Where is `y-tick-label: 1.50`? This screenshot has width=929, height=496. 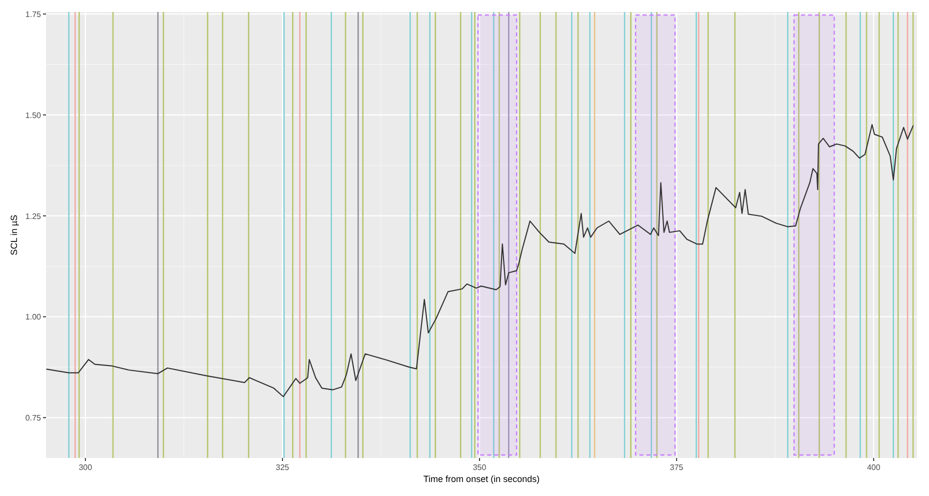 y-tick-label: 1.50 is located at coordinates (33, 115).